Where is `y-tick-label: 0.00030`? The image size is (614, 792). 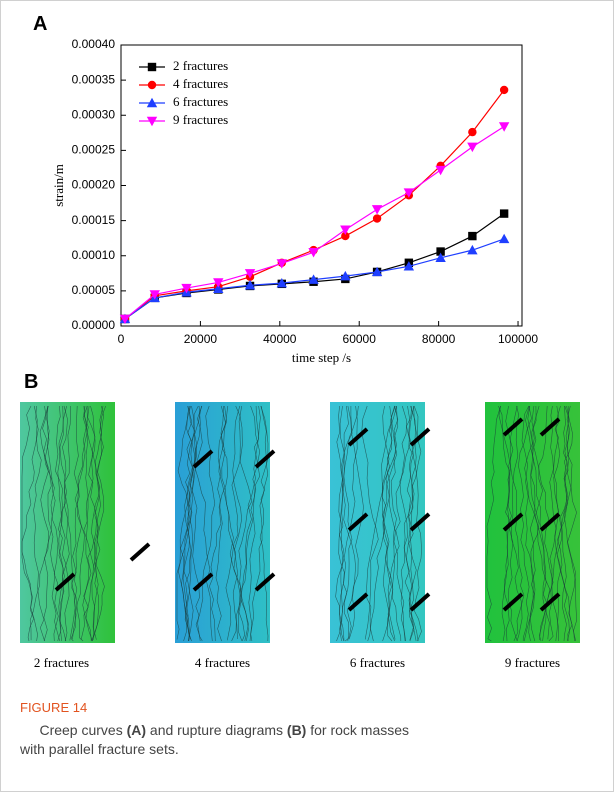 y-tick-label: 0.00030 is located at coordinates (94, 114).